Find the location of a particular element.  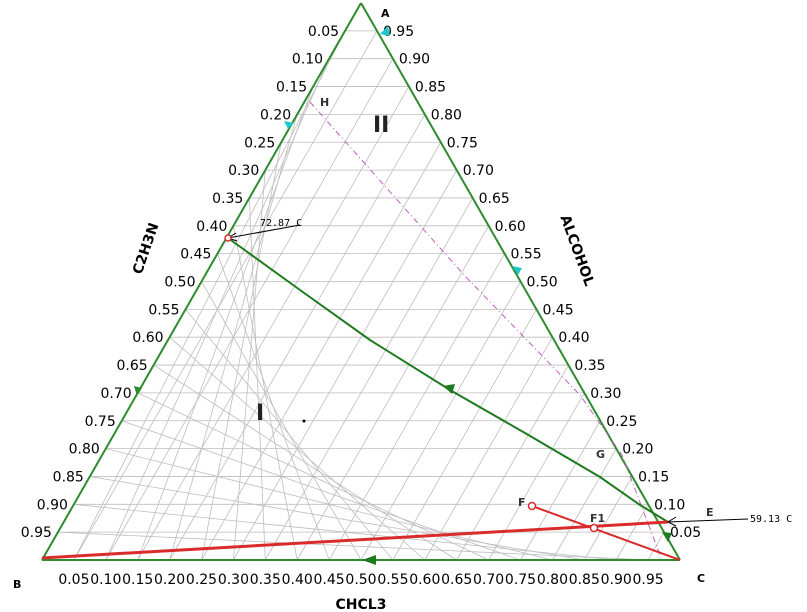

azeotrope-left-marker is located at coordinates (228, 238).